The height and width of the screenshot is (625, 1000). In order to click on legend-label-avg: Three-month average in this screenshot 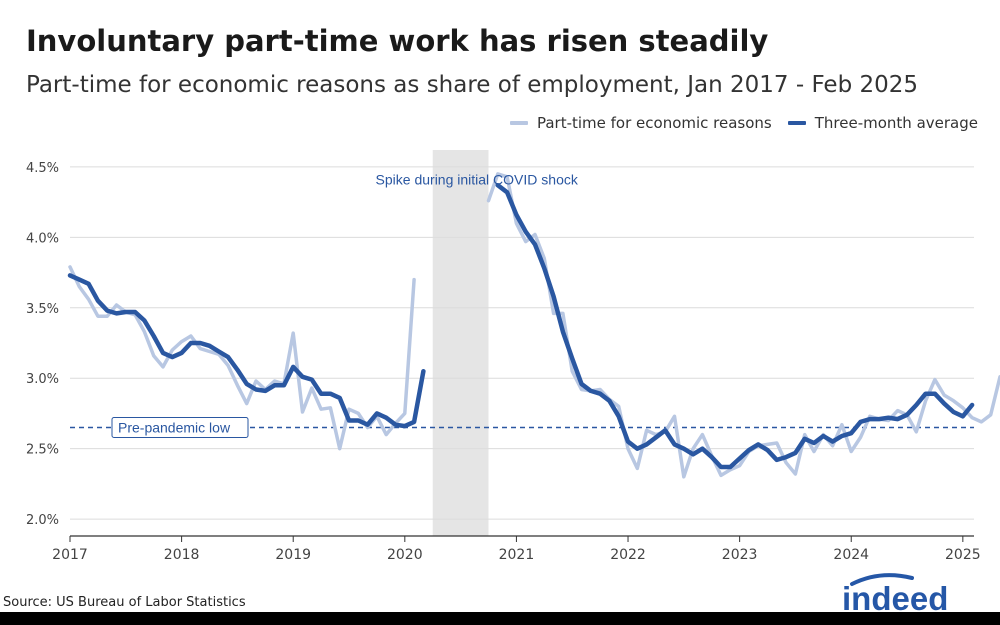, I will do `click(896, 123)`.